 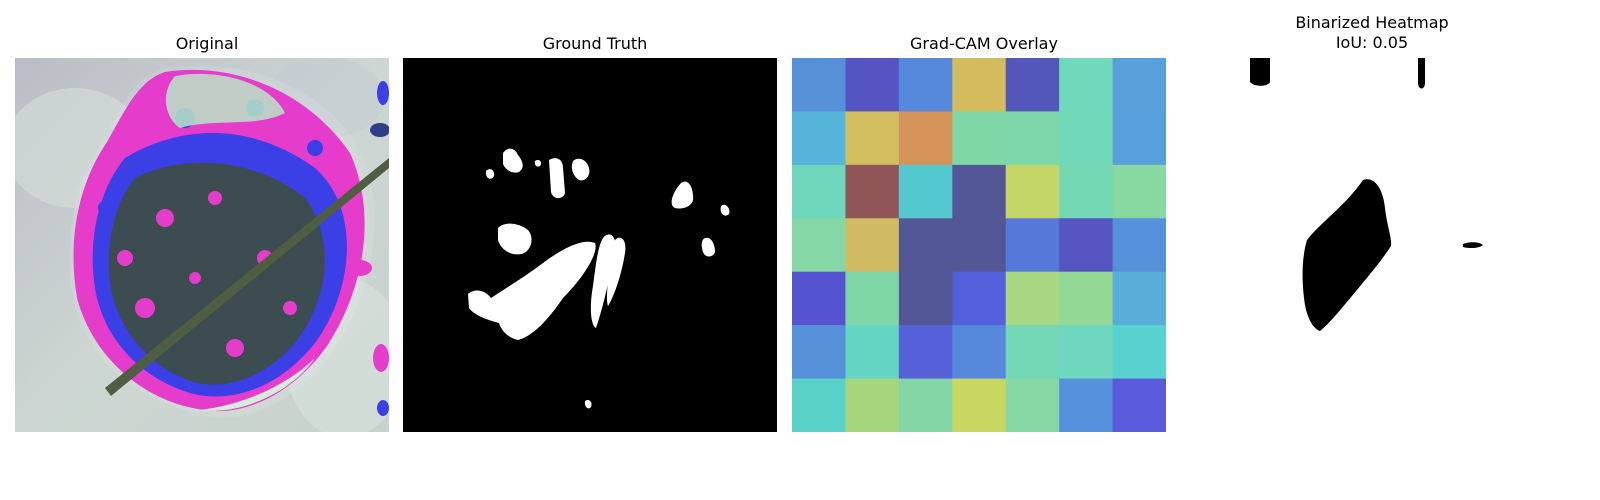 I want to click on ground-truth-title: Ground Truth, so click(x=595, y=43).